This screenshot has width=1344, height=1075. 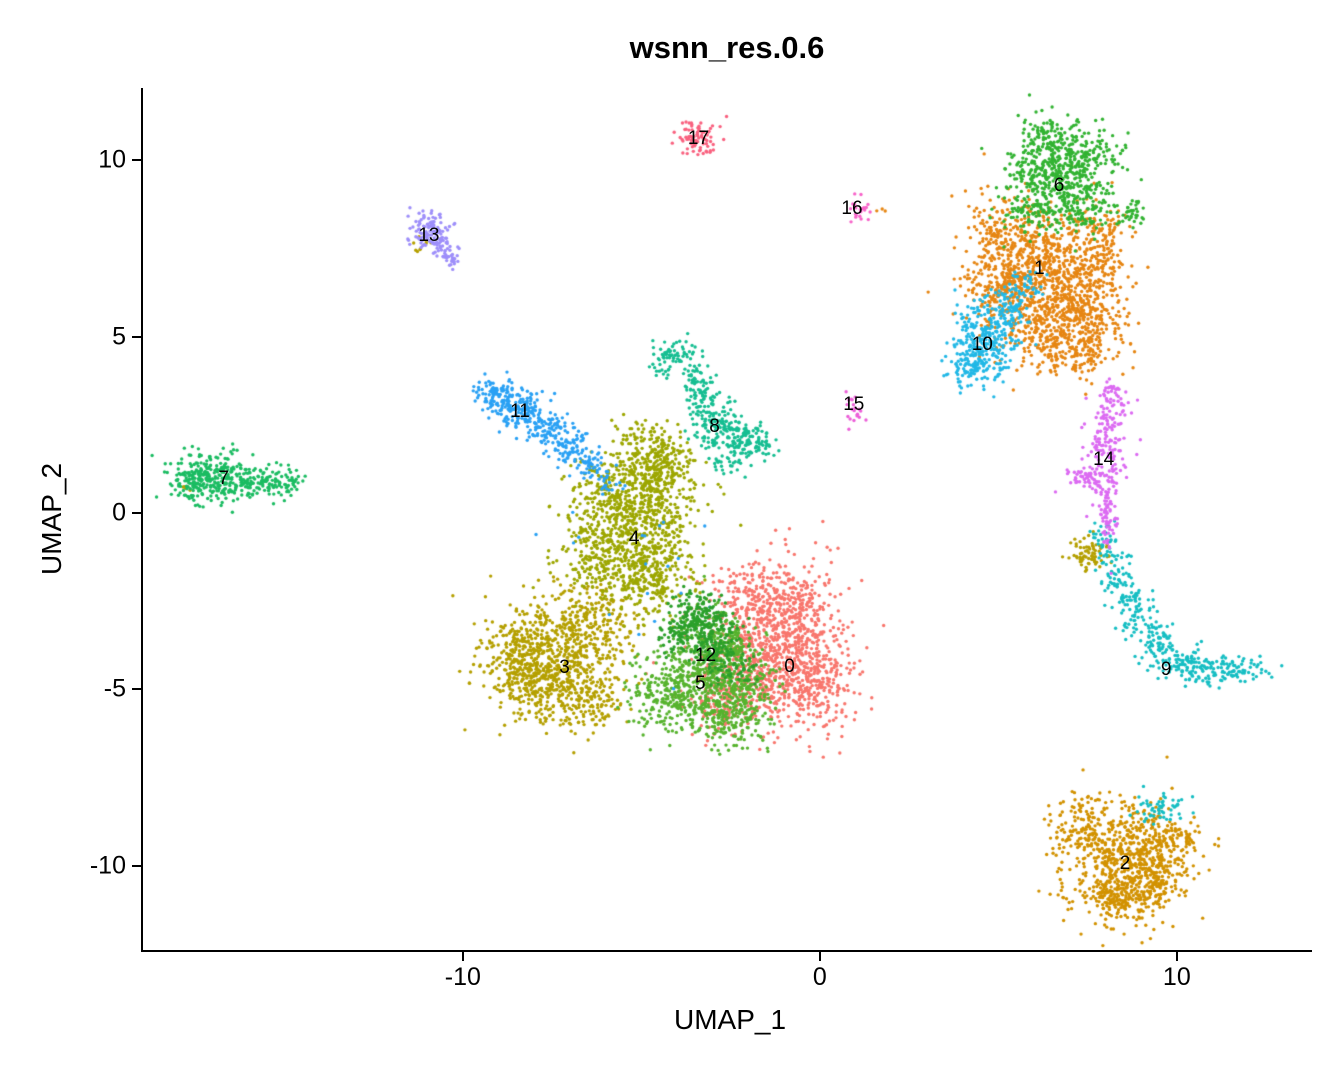 What do you see at coordinates (1125, 864) in the screenshot?
I see `cluster-label-2: 2` at bounding box center [1125, 864].